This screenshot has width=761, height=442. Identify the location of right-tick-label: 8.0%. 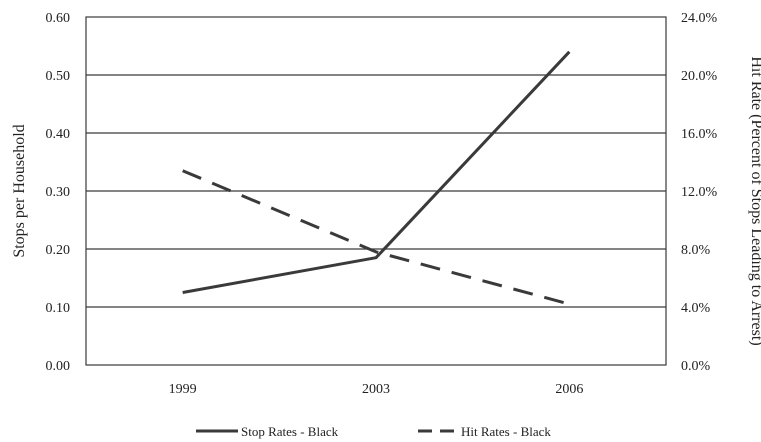
(696, 250).